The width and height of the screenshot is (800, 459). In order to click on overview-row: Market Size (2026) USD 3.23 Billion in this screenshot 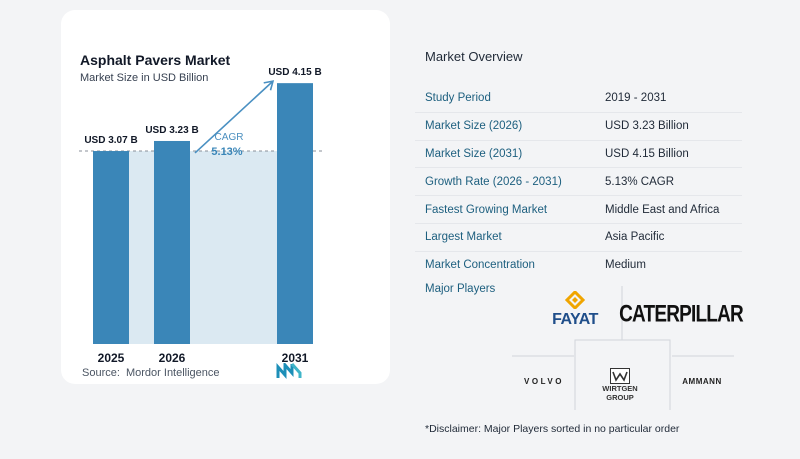, I will do `click(578, 127)`.